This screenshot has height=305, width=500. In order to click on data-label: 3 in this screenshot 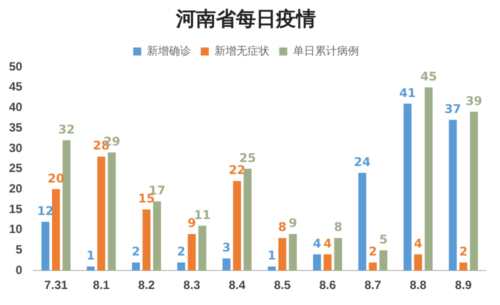, I will do `click(226, 247)`.